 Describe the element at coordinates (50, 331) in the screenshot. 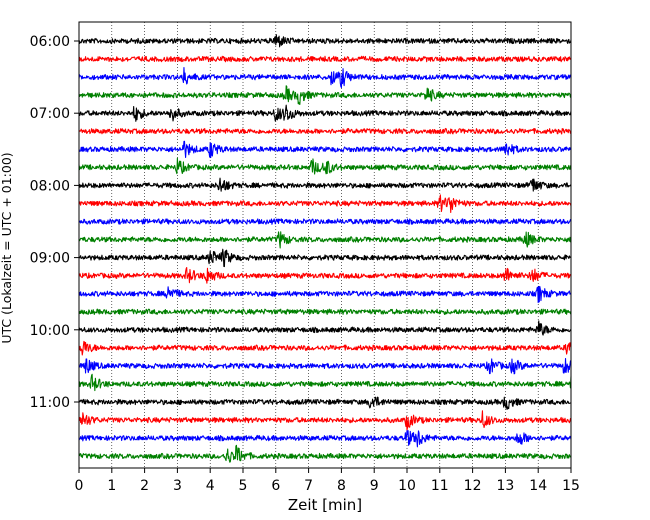

I see `y-tick-label: 10:00` at that location.